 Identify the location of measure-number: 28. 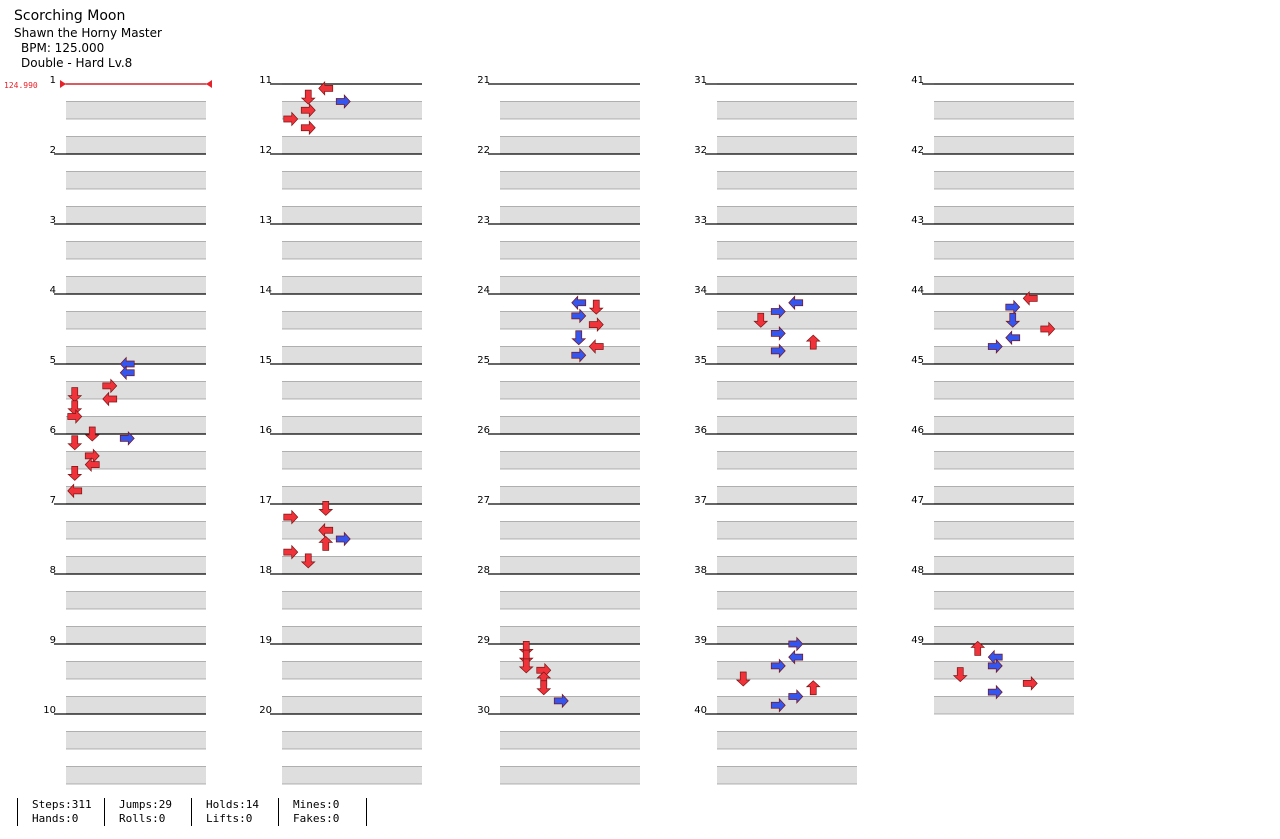
(483, 570).